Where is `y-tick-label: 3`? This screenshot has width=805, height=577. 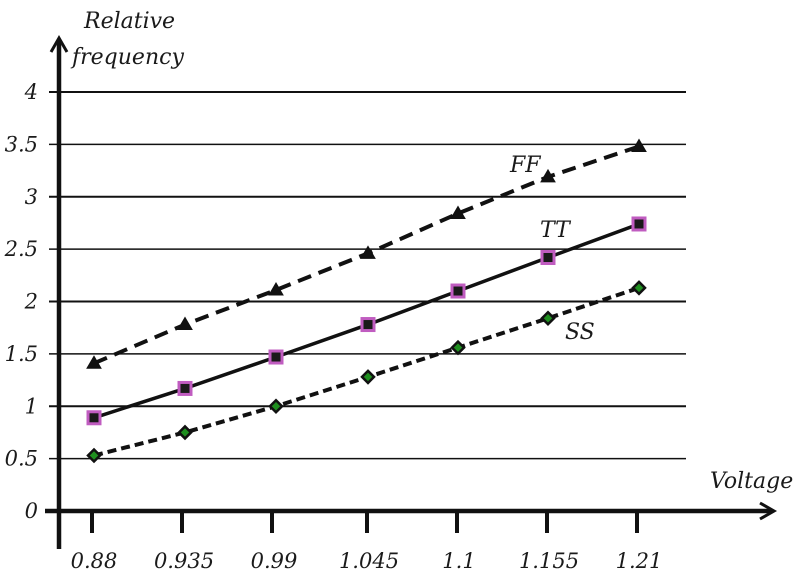
y-tick-label: 3 is located at coordinates (31, 197).